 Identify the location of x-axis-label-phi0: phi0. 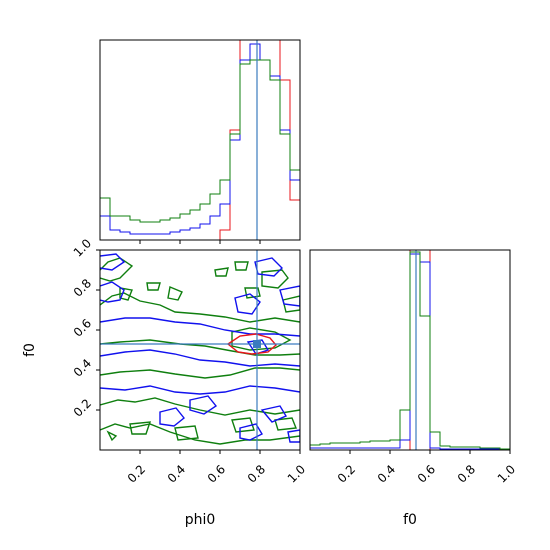
(200, 520).